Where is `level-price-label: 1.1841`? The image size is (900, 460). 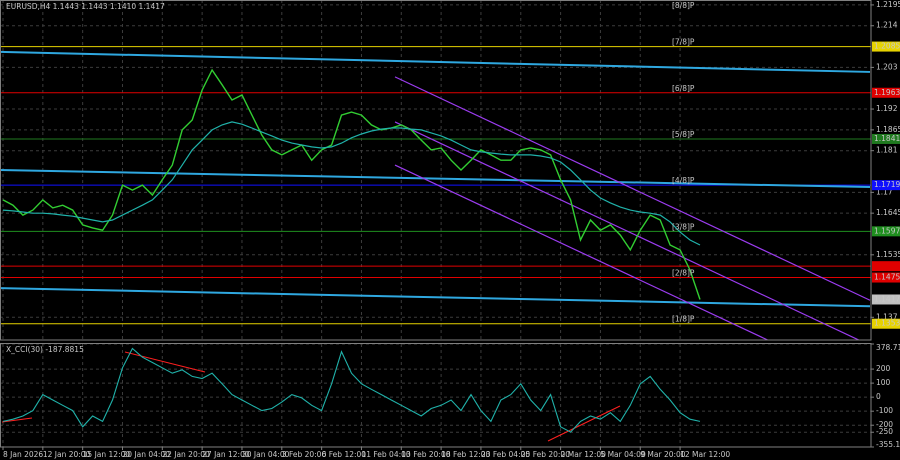 level-price-label: 1.1841 is located at coordinates (887, 138).